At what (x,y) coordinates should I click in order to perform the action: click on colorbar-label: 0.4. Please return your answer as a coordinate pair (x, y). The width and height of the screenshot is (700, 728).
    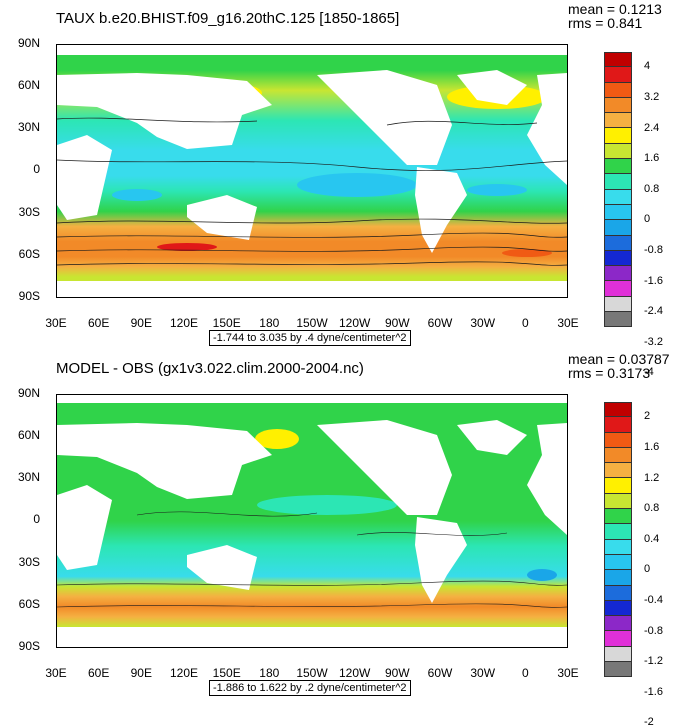
    Looking at the image, I should click on (652, 538).